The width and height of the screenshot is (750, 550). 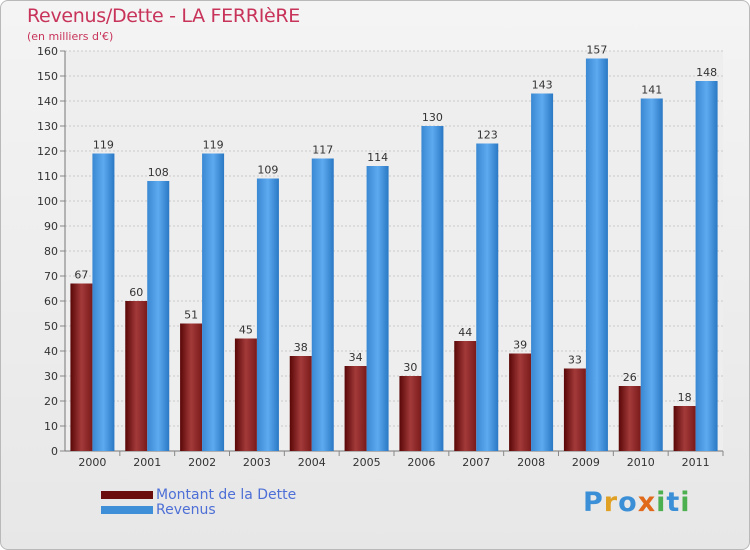 What do you see at coordinates (136, 292) in the screenshot?
I see `data-label-debt: 60` at bounding box center [136, 292].